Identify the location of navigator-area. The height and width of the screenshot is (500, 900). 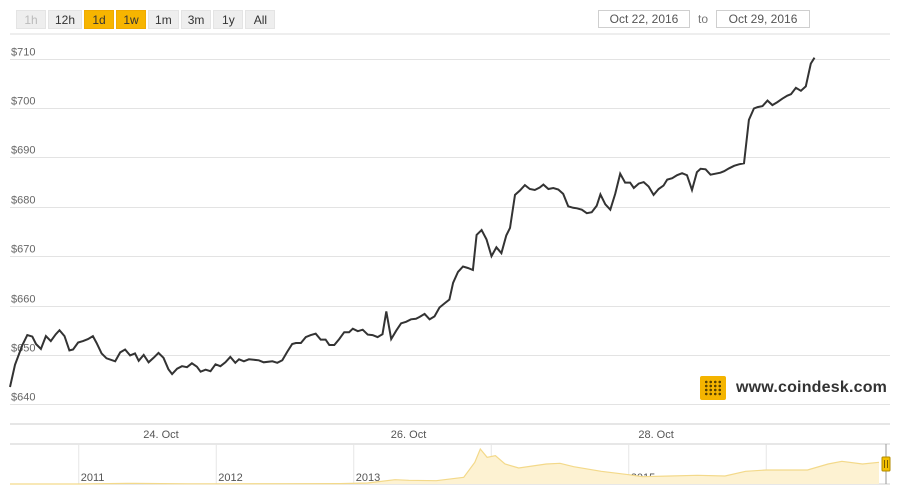
(444, 466).